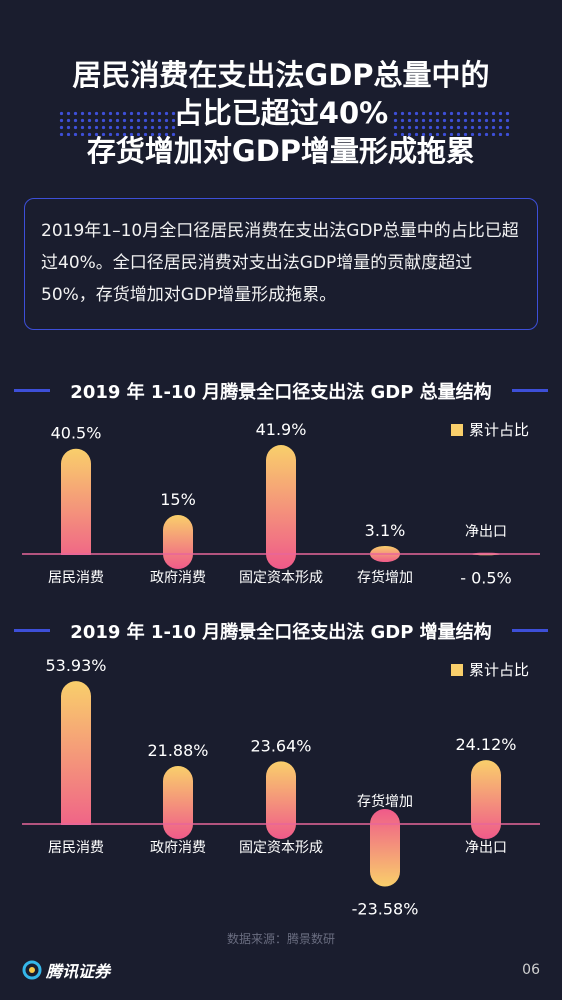  Describe the element at coordinates (280, 745) in the screenshot. I see `value-label-3: 23.64%` at that location.